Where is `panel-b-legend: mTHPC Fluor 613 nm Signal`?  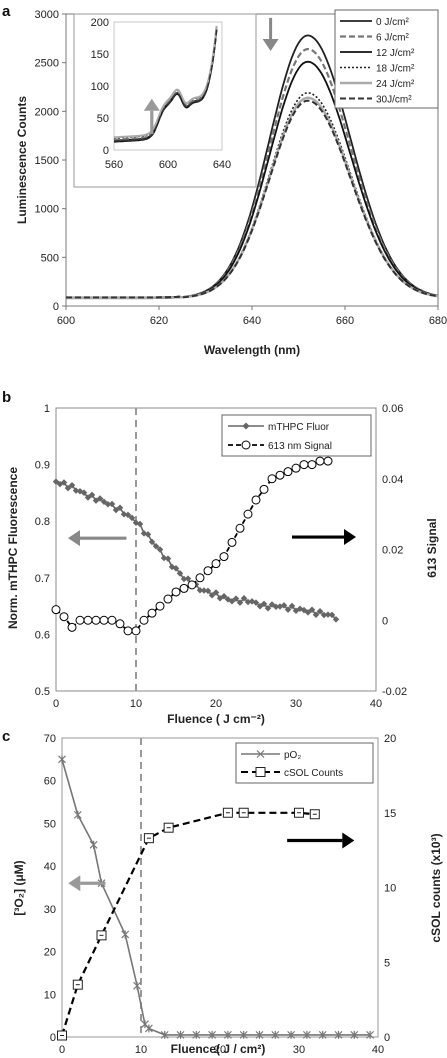 panel-b-legend: mTHPC Fluor 613 nm Signal is located at coordinates (296, 435).